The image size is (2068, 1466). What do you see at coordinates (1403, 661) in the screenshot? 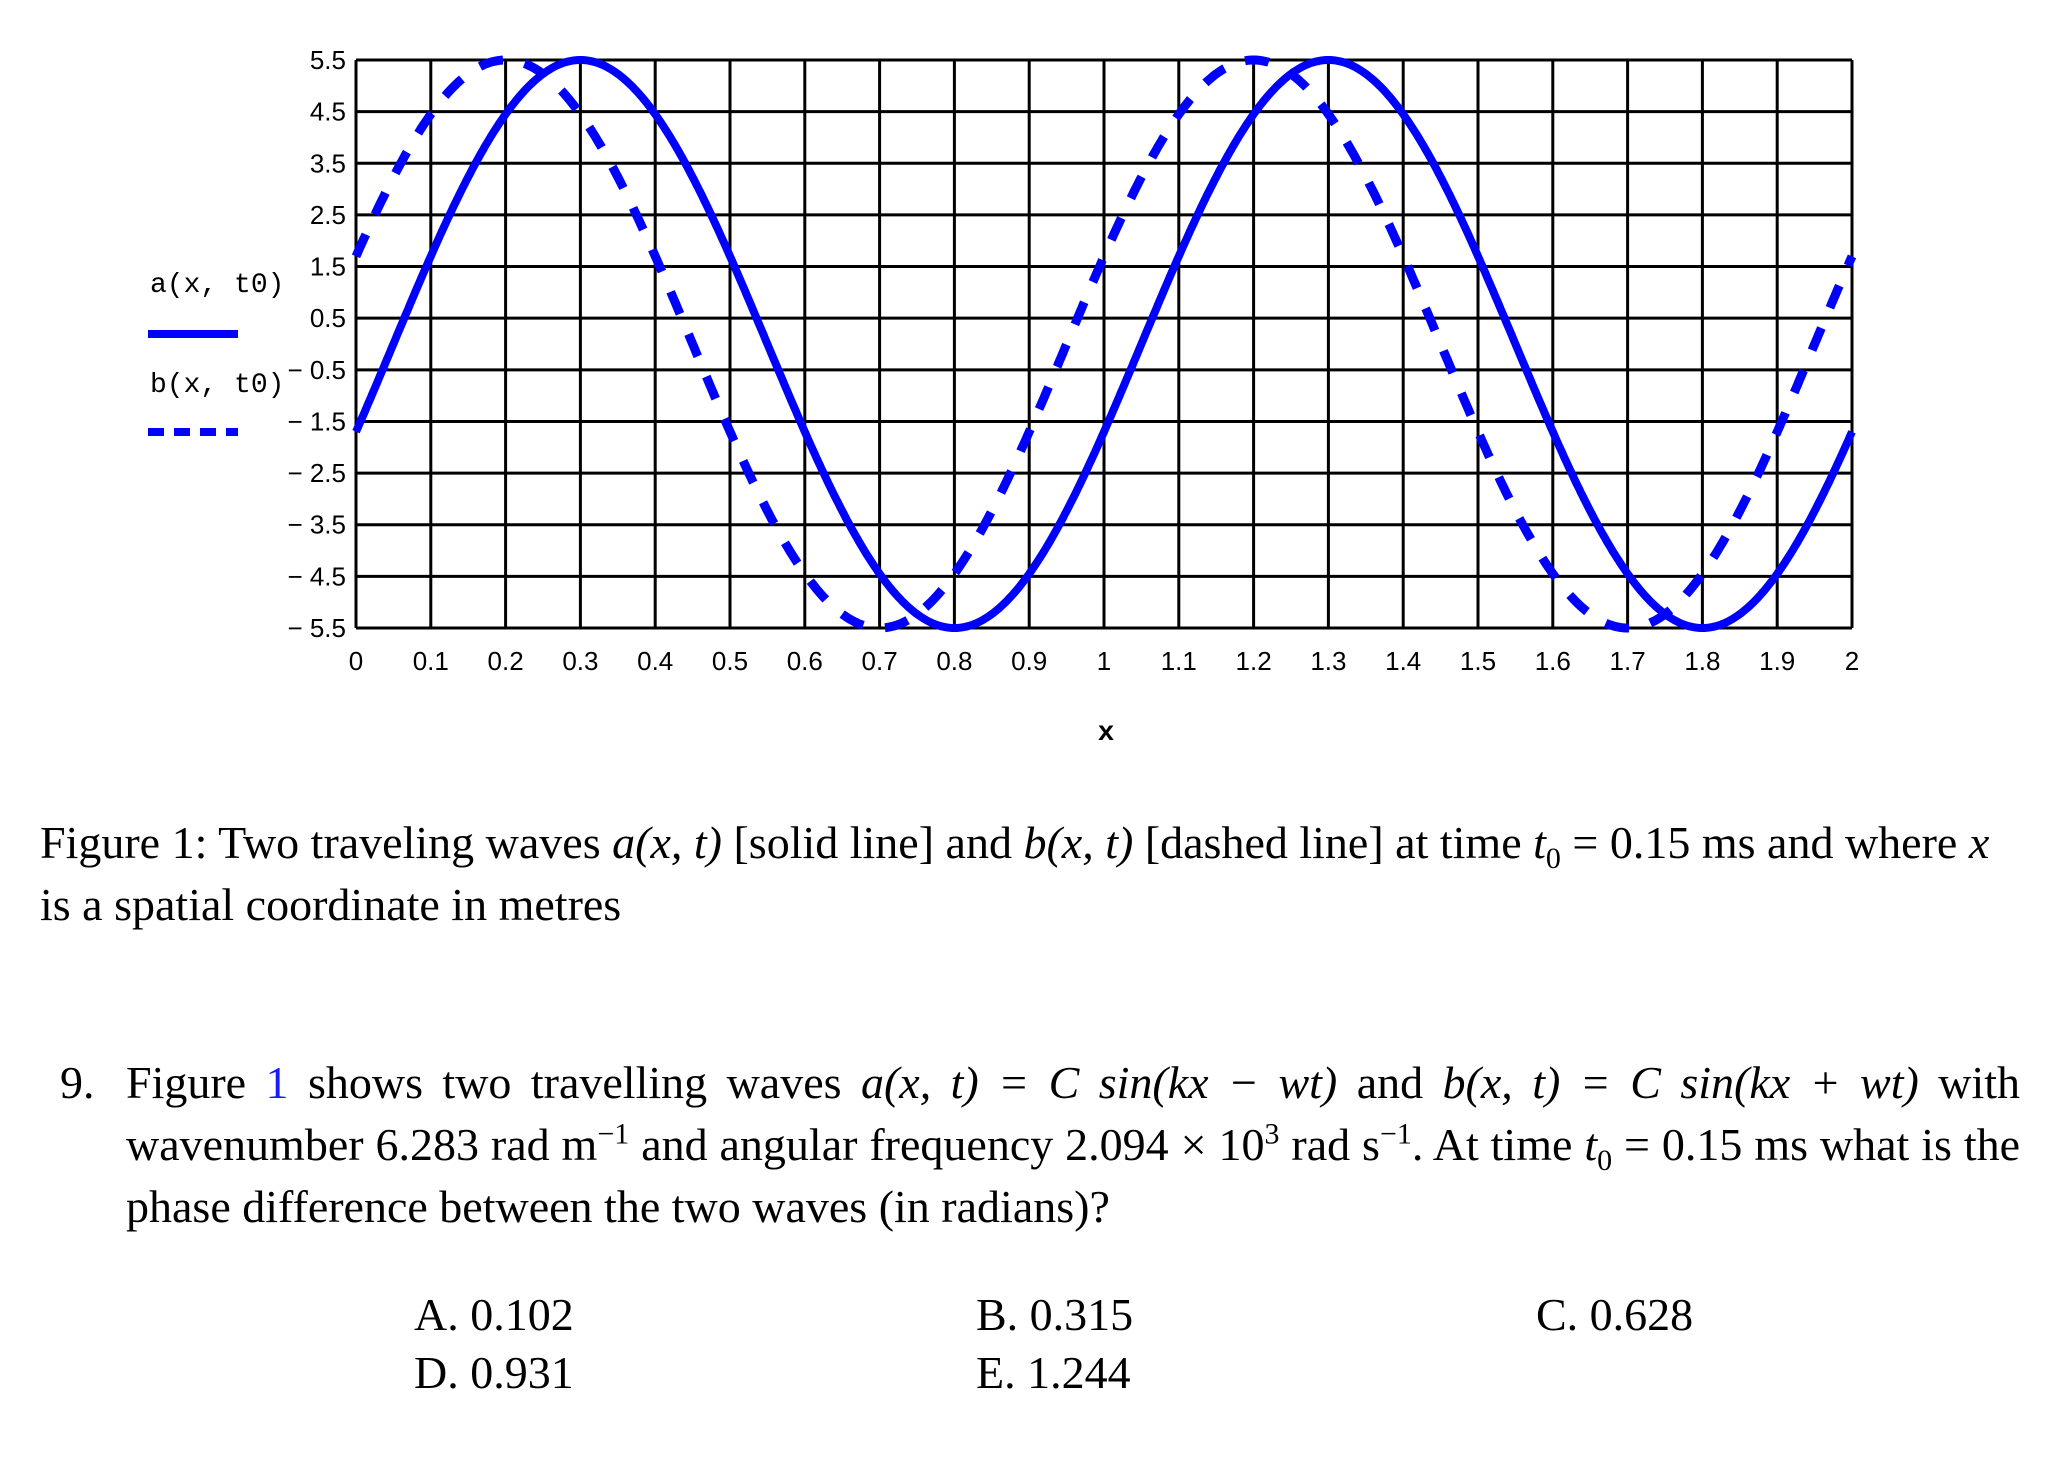
I see `x-tick-label: 1.4` at bounding box center [1403, 661].